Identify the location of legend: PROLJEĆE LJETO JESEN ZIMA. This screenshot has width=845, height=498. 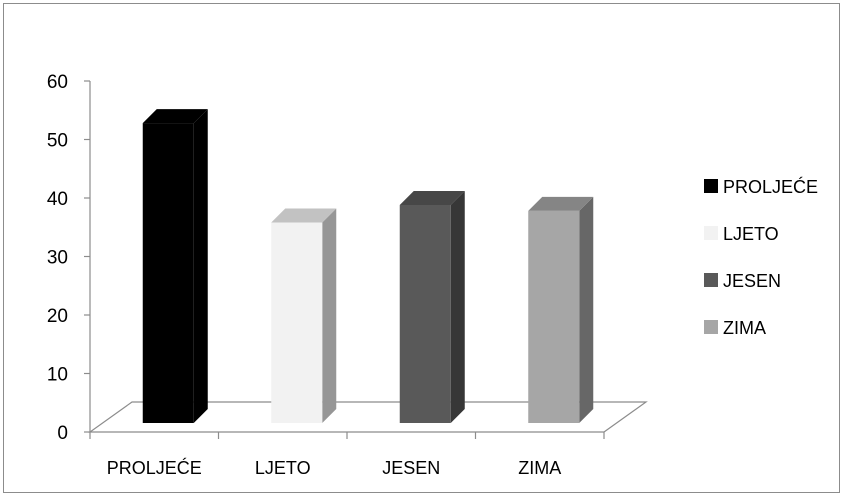
(761, 257).